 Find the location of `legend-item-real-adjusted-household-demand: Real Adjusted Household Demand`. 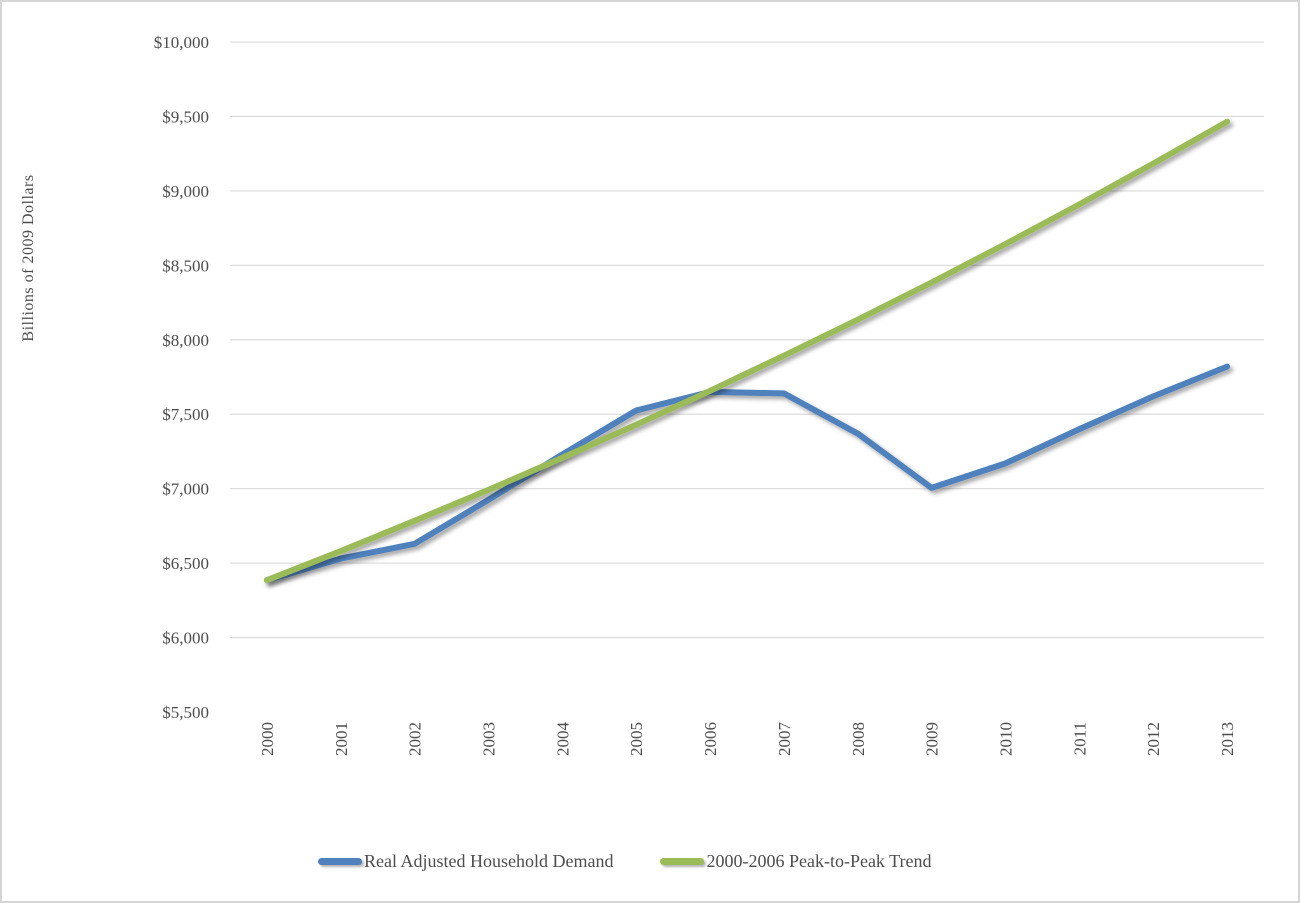

legend-item-real-adjusted-household-demand: Real Adjusted Household Demand is located at coordinates (465, 861).